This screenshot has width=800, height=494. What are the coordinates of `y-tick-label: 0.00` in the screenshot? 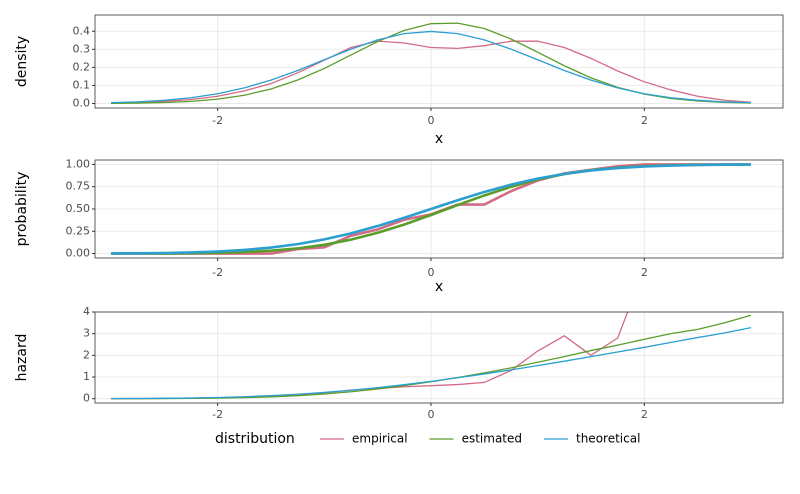 It's located at (78, 253).